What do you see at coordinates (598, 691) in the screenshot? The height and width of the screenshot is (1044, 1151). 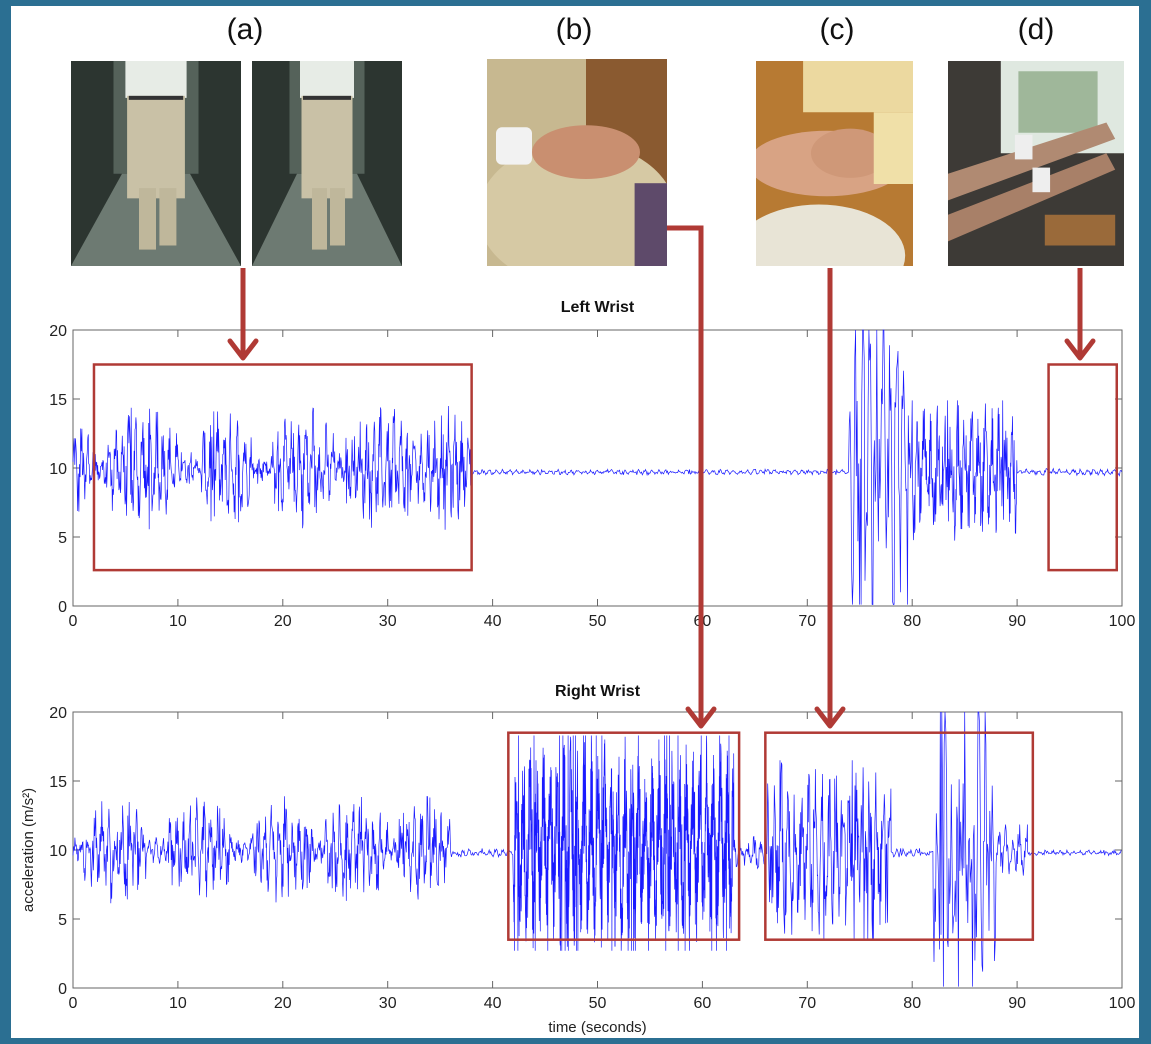 I see `chart-title: Right Wrist` at bounding box center [598, 691].